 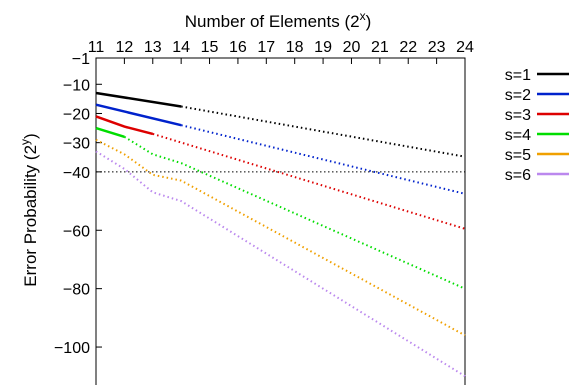 I want to click on x-tick-label: 17, so click(x=266, y=47).